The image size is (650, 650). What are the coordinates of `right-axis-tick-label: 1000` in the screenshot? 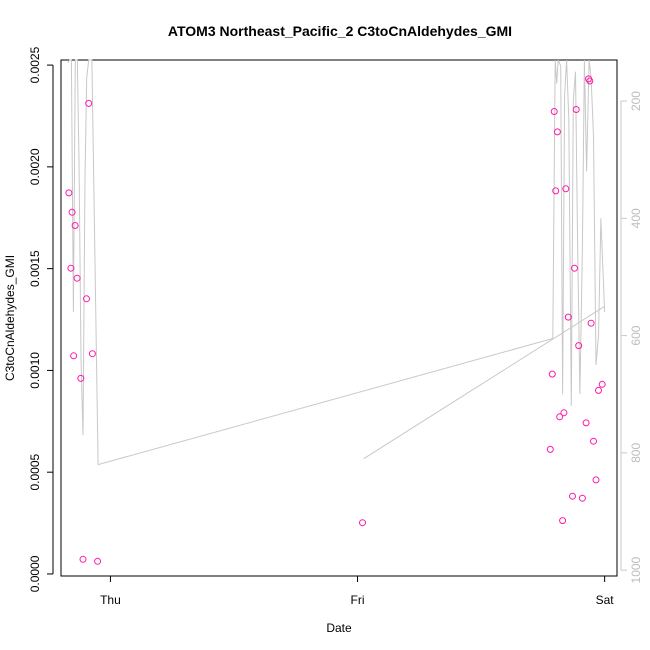 It's located at (636, 569).